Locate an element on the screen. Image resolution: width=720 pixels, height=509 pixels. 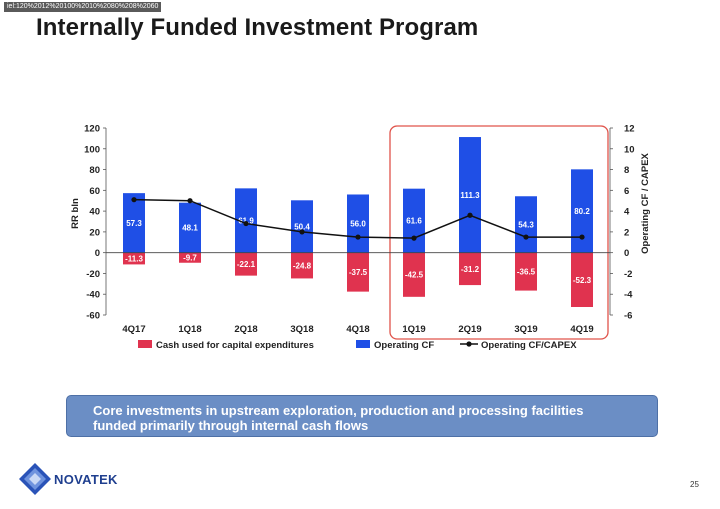
legend-capex-swatch is located at coordinates (145, 344).